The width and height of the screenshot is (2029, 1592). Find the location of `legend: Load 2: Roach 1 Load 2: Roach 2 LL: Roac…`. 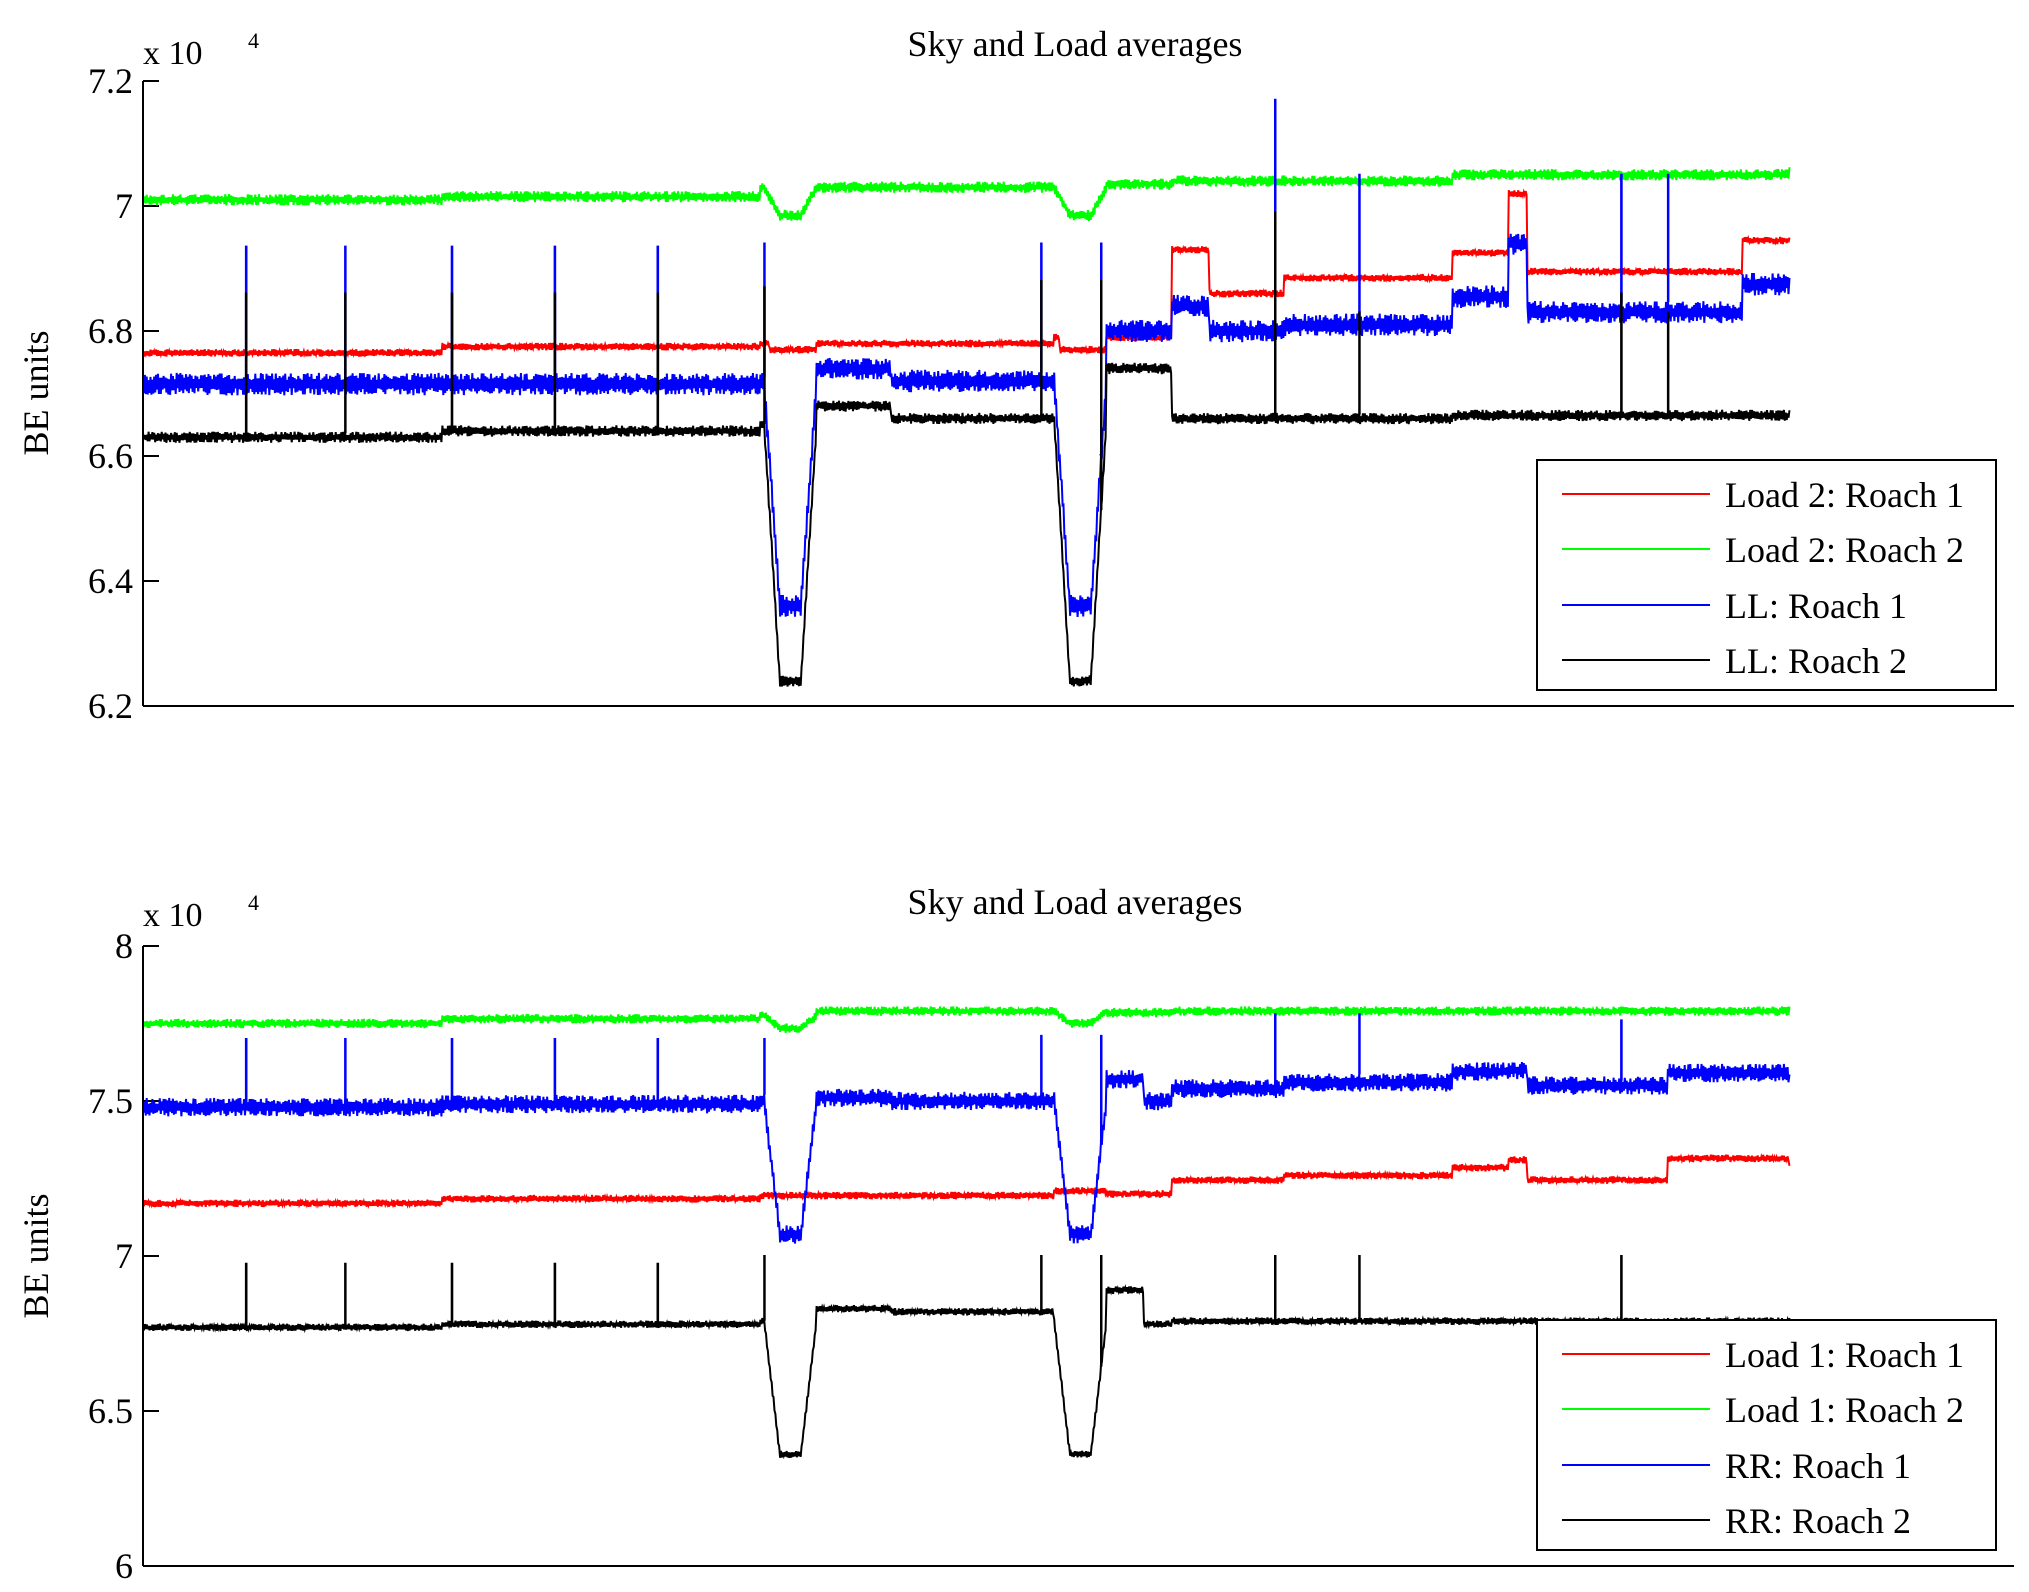

legend: Load 2: Roach 1 Load 2: Roach 2 LL: Roac… is located at coordinates (1766, 575).